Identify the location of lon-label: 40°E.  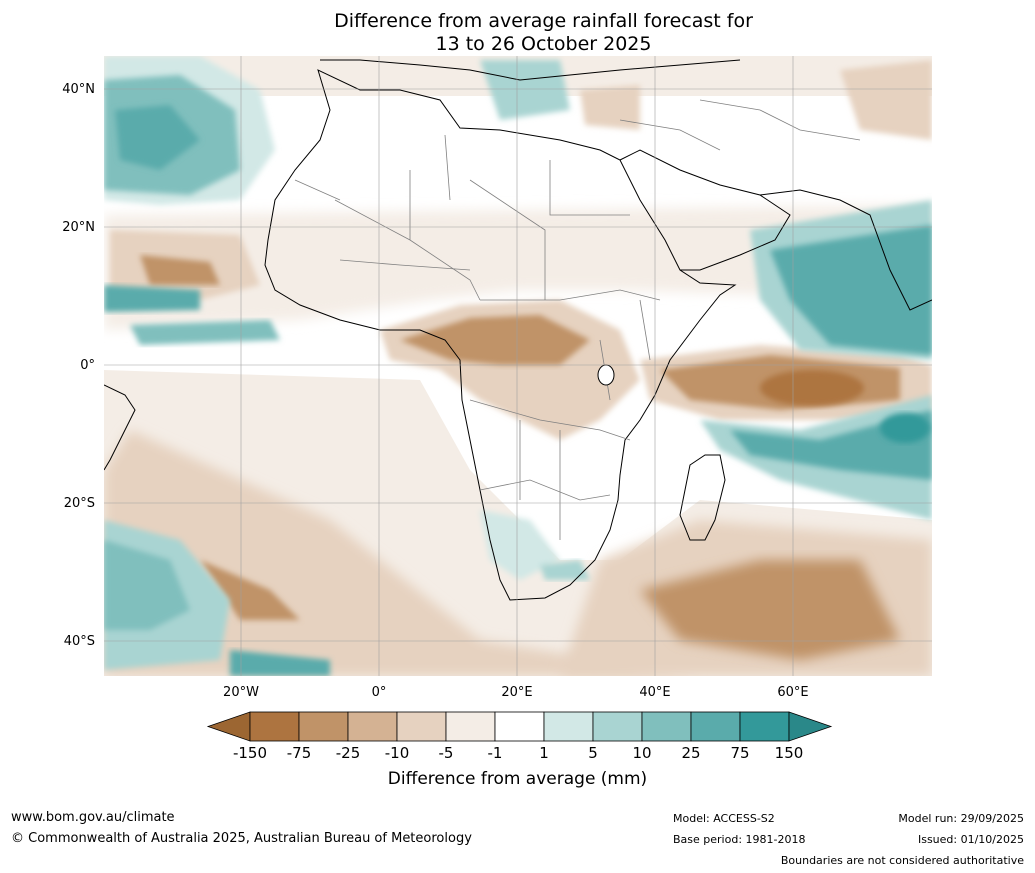
(655, 692).